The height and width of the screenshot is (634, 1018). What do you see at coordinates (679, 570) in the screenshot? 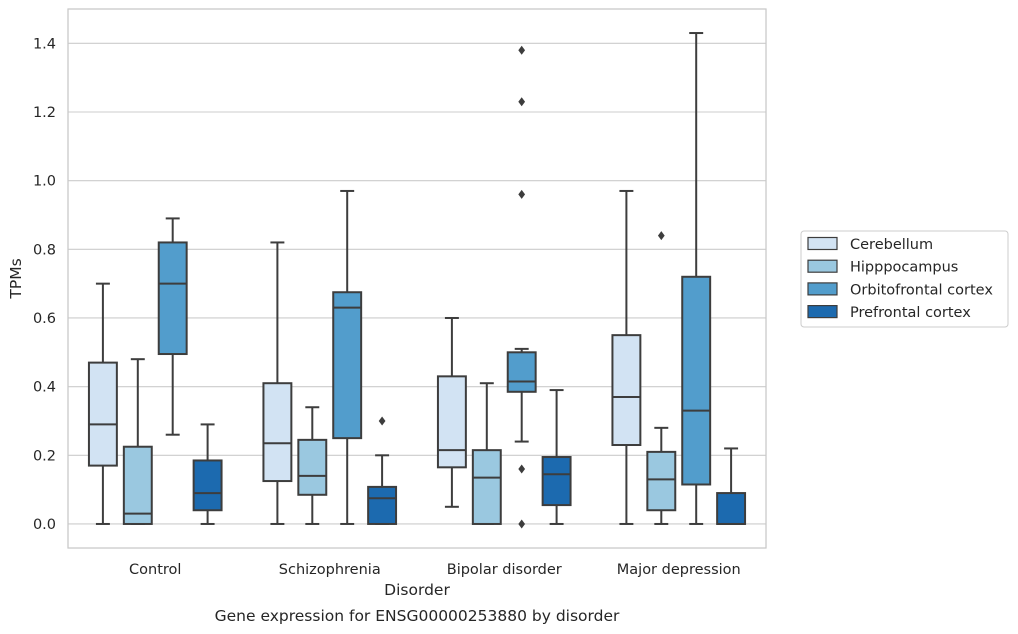
I see `x-tick-label: Major depression` at bounding box center [679, 570].